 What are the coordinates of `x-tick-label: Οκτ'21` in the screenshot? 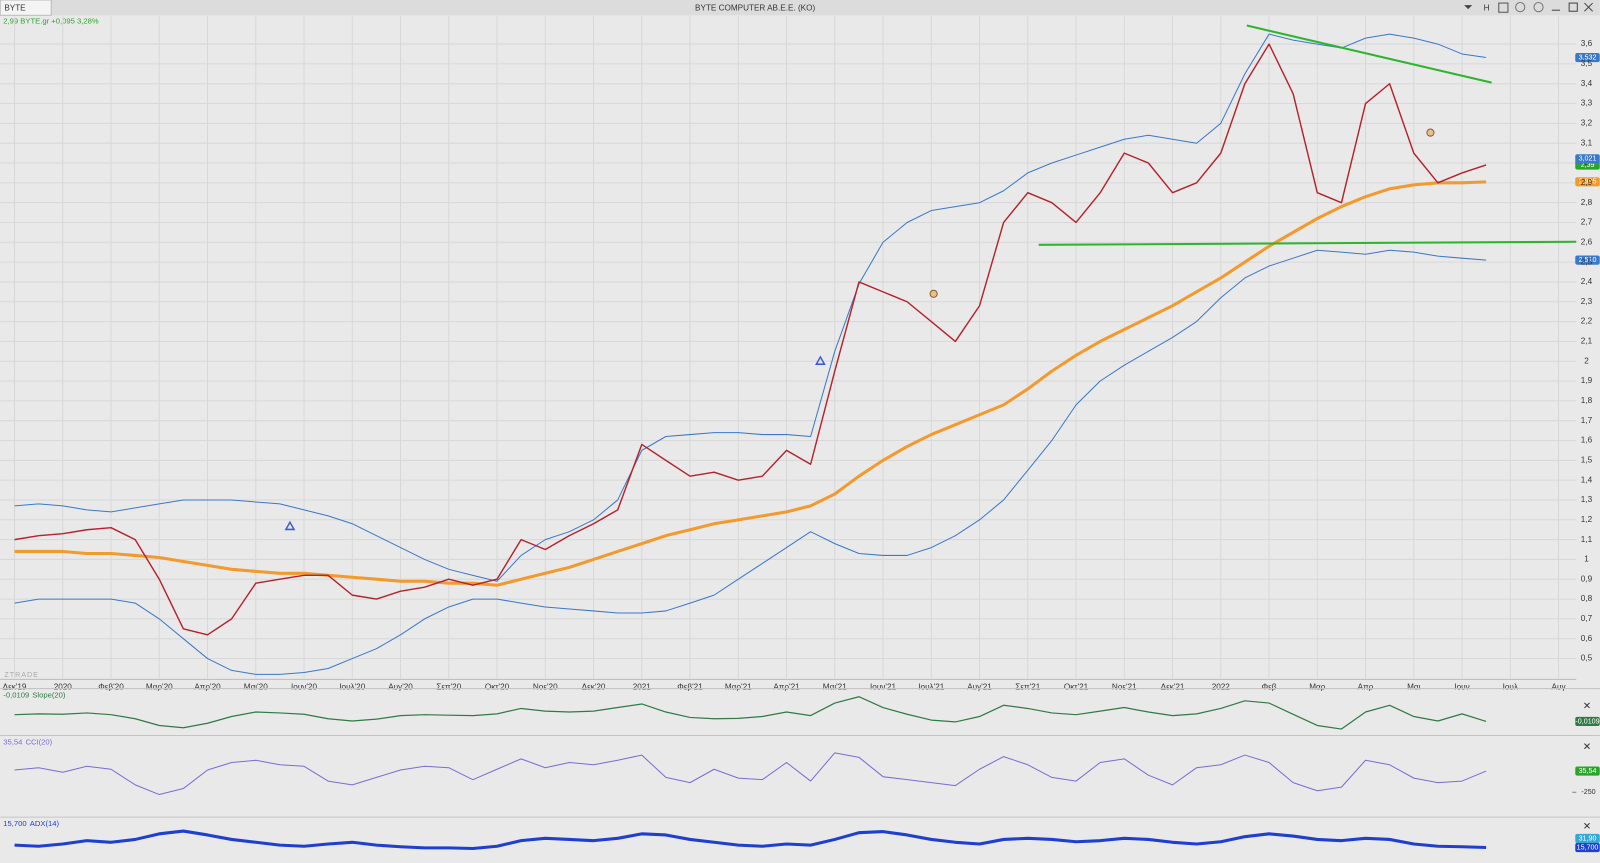 It's located at (1076, 687).